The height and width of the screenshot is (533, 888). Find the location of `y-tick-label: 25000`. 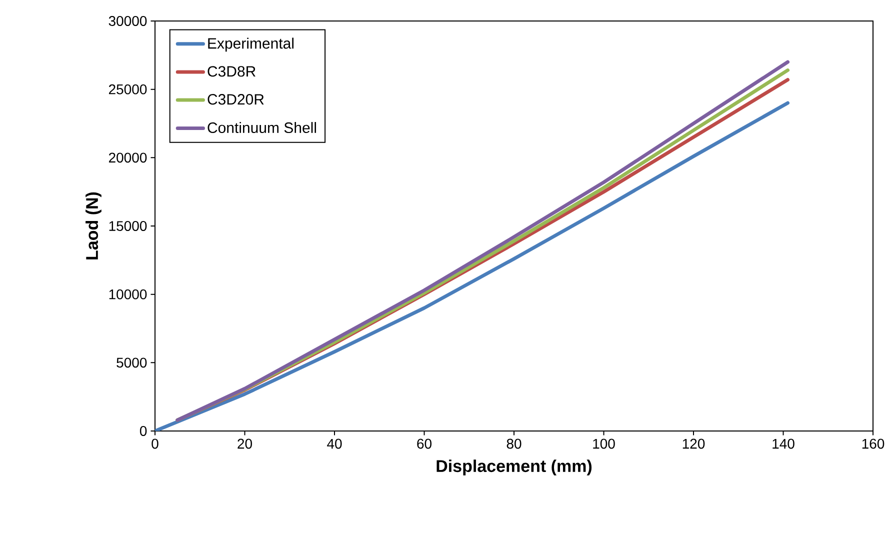

y-tick-label: 25000 is located at coordinates (127, 89).